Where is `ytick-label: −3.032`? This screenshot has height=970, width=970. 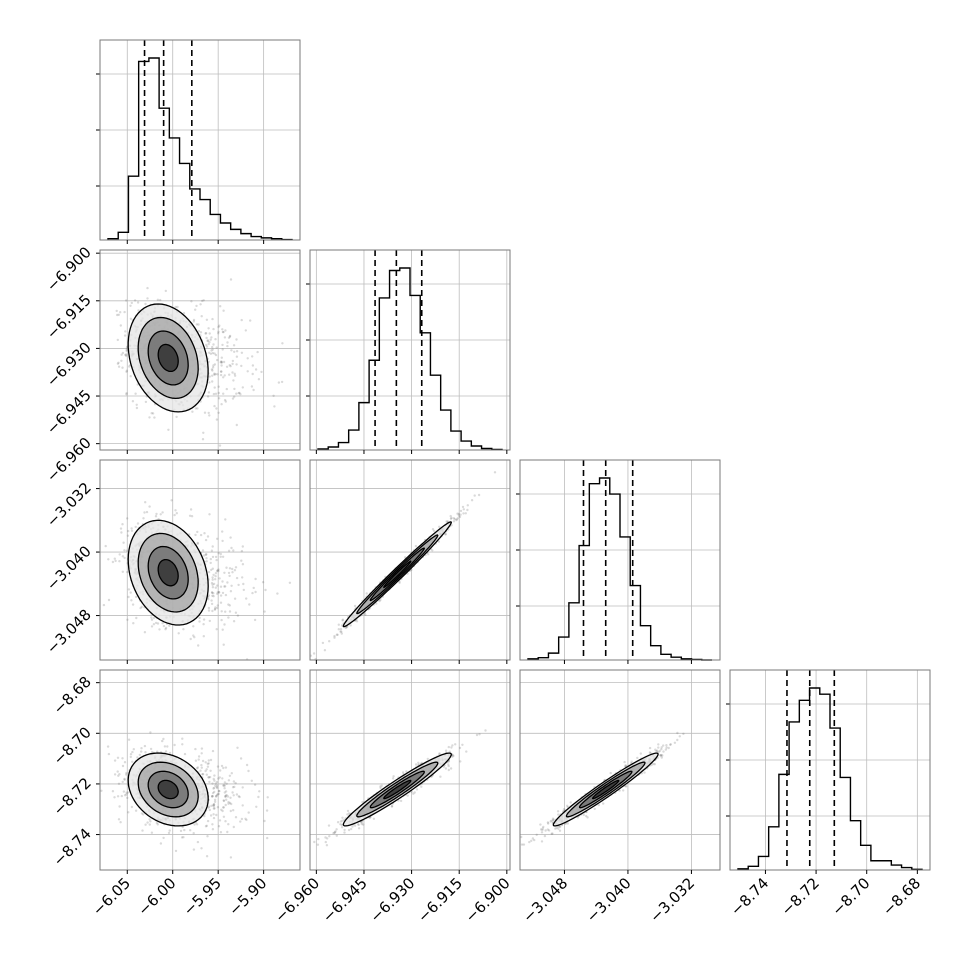
ytick-label: −3.032 is located at coordinates (69, 505).